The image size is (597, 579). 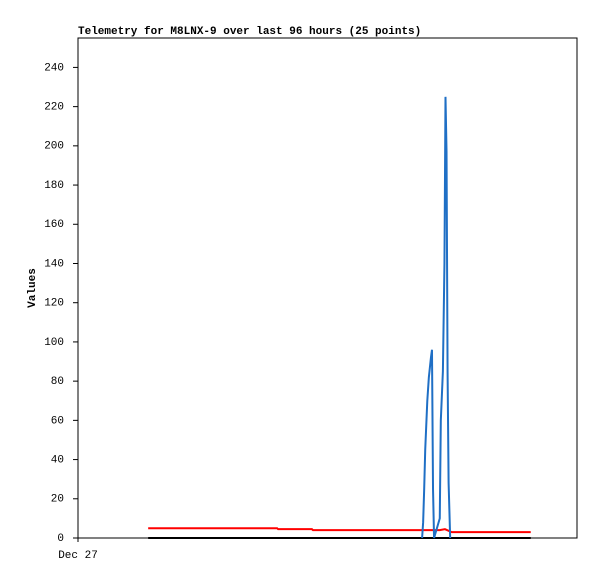 I want to click on y-tick-label: 80, so click(x=57, y=382).